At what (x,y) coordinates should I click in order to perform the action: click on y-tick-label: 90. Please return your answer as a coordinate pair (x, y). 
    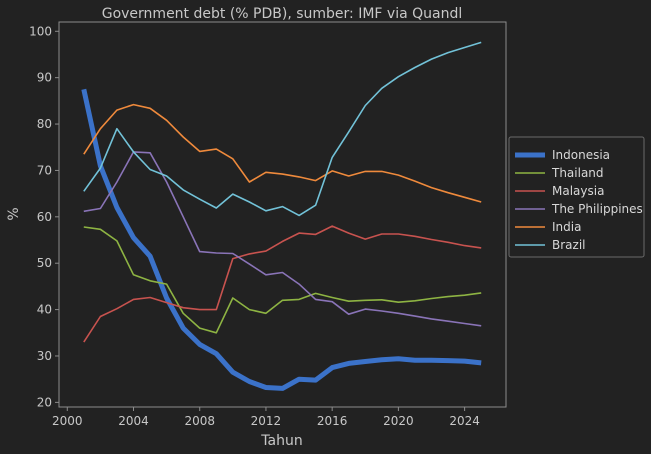
    Looking at the image, I should click on (44, 78).